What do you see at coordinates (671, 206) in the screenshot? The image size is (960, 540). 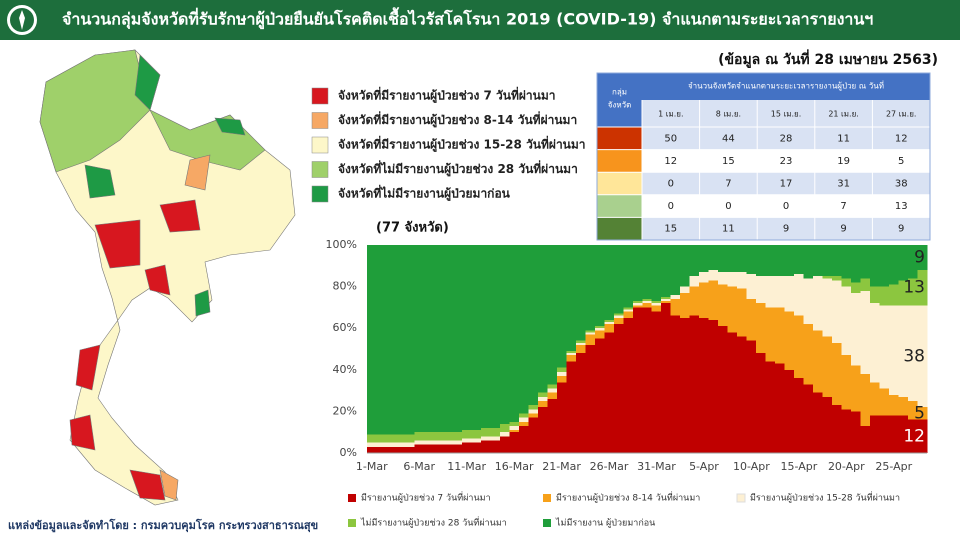 I see `table-cell: 0` at bounding box center [671, 206].